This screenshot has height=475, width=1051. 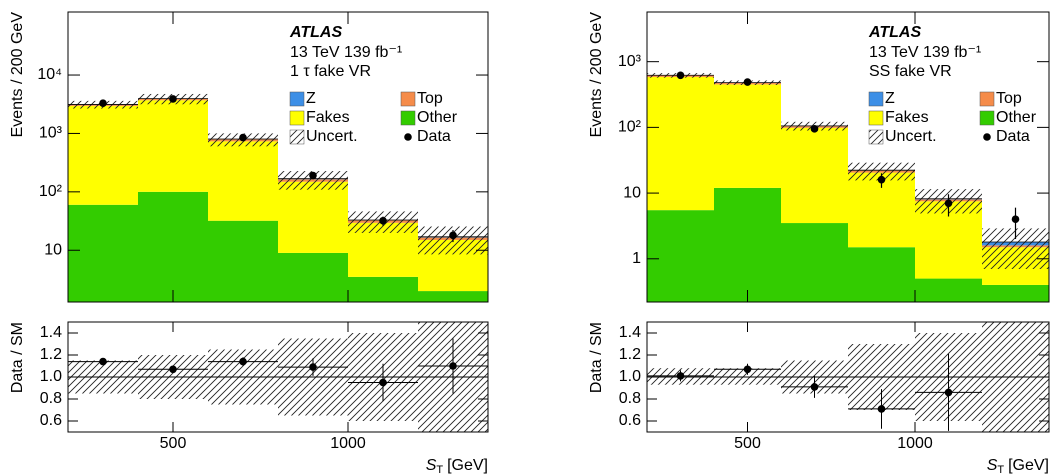 What do you see at coordinates (330, 71) in the screenshot?
I see `region-label: 1 τ fake VR` at bounding box center [330, 71].